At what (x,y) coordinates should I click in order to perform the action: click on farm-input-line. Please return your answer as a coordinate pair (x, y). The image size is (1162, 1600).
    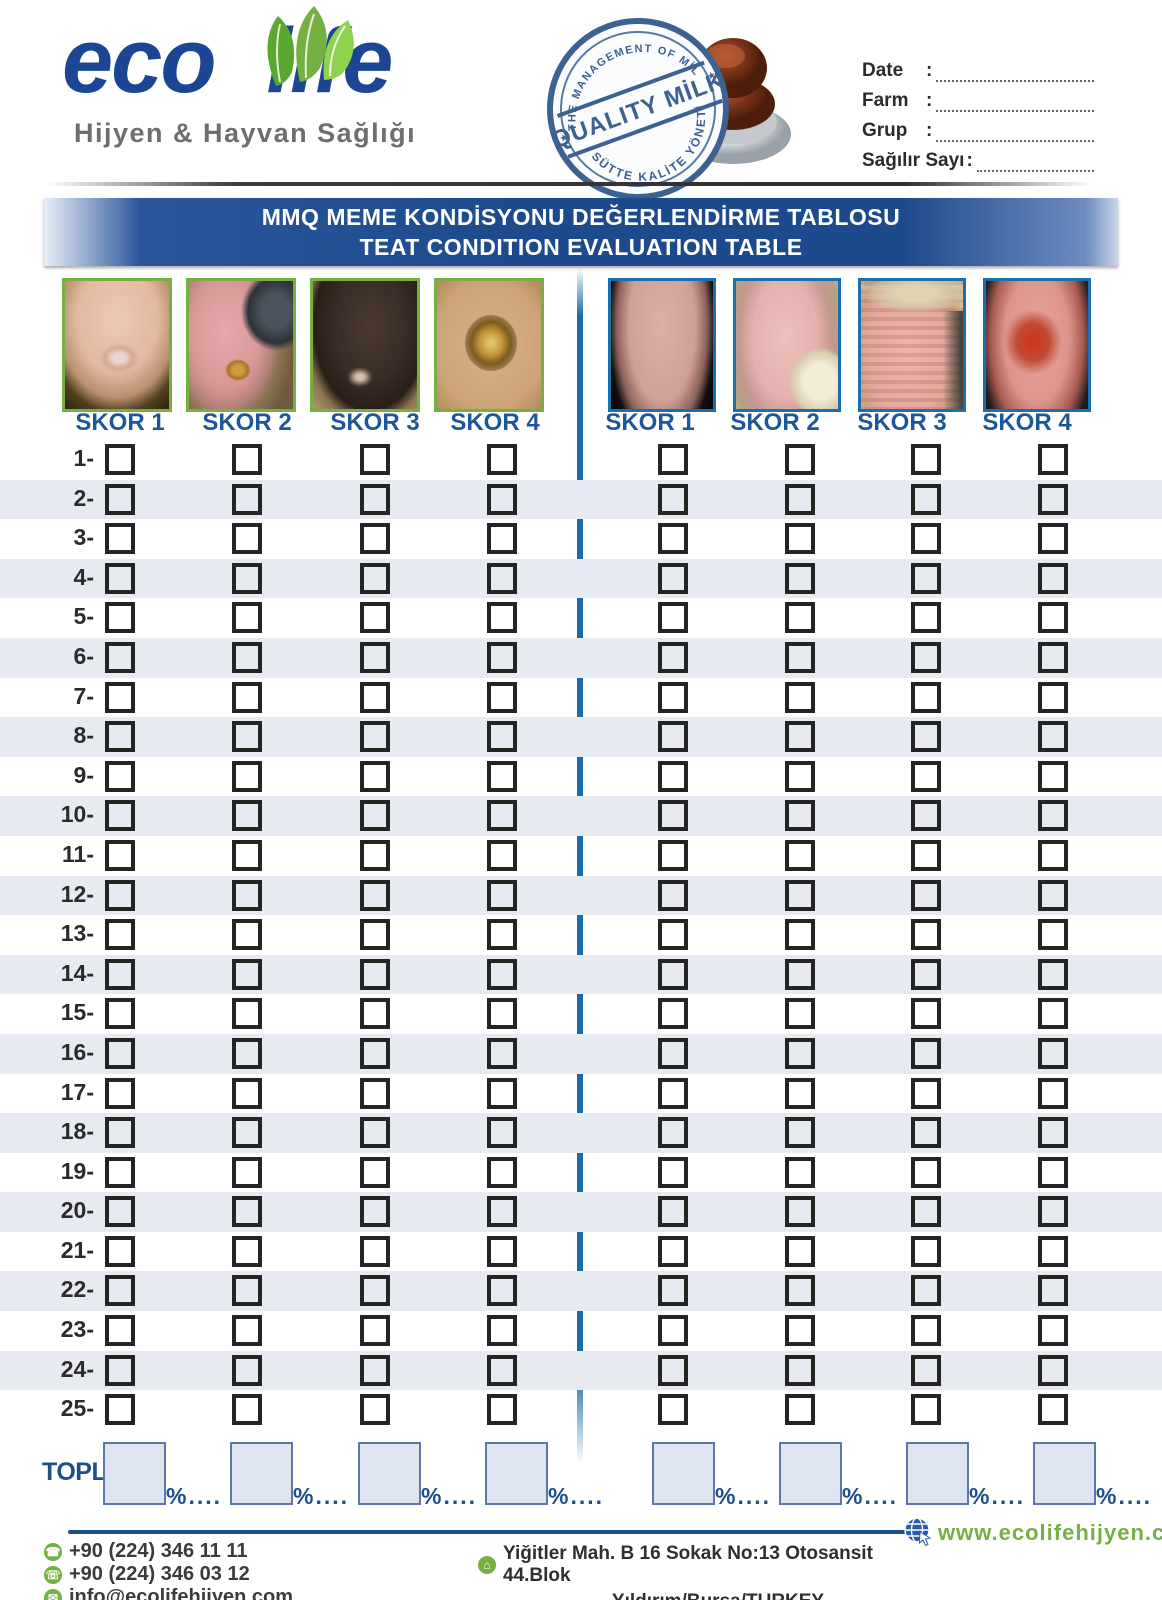
    Looking at the image, I should click on (1015, 101).